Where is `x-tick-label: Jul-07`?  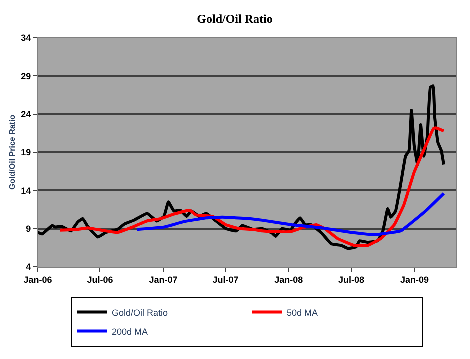 x-tick-label: Jul-07 is located at coordinates (225, 279).